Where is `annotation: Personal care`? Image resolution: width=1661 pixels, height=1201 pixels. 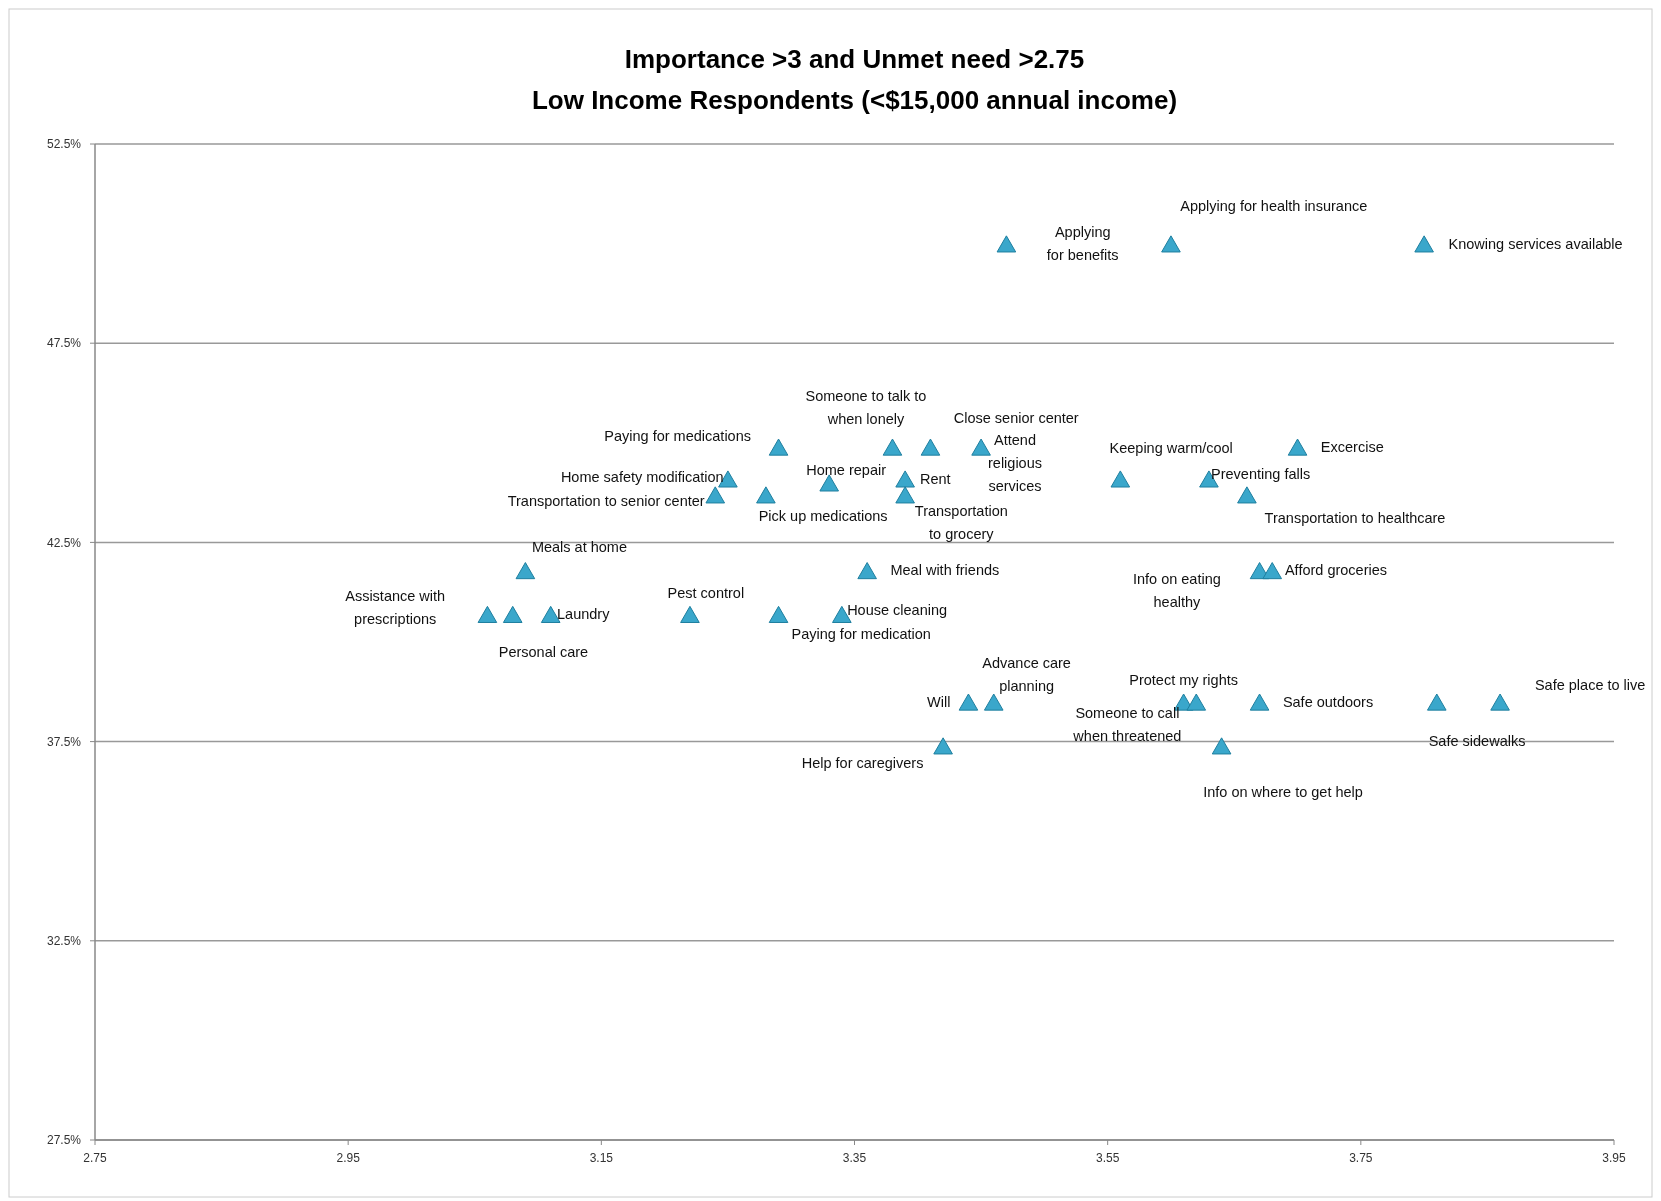 annotation: Personal care is located at coordinates (543, 652).